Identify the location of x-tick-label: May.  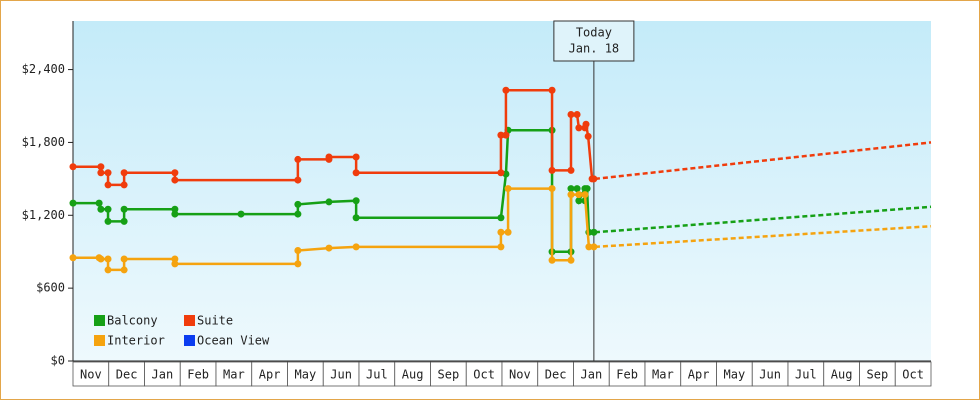
(735, 375).